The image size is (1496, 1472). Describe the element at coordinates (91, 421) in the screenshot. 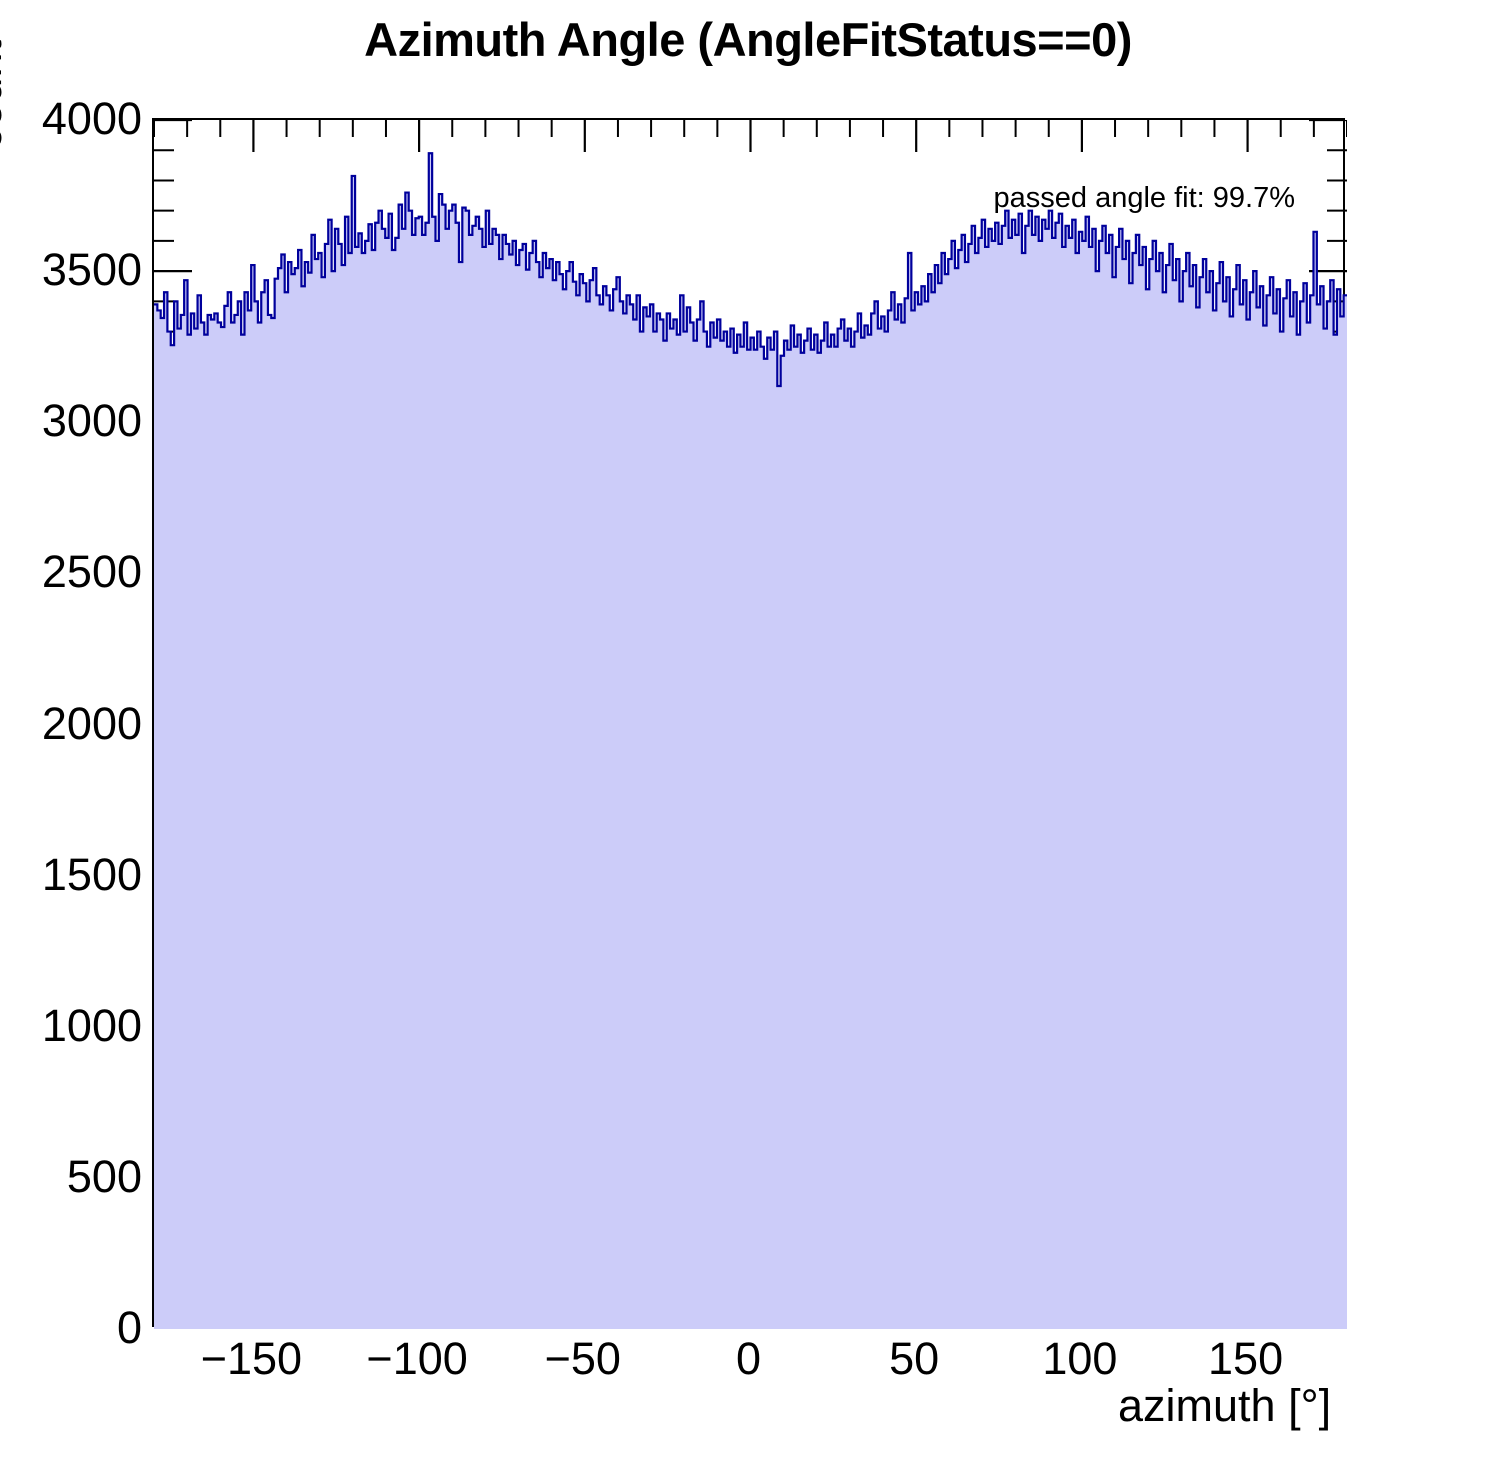

I see `y-tick-label: 3000` at that location.